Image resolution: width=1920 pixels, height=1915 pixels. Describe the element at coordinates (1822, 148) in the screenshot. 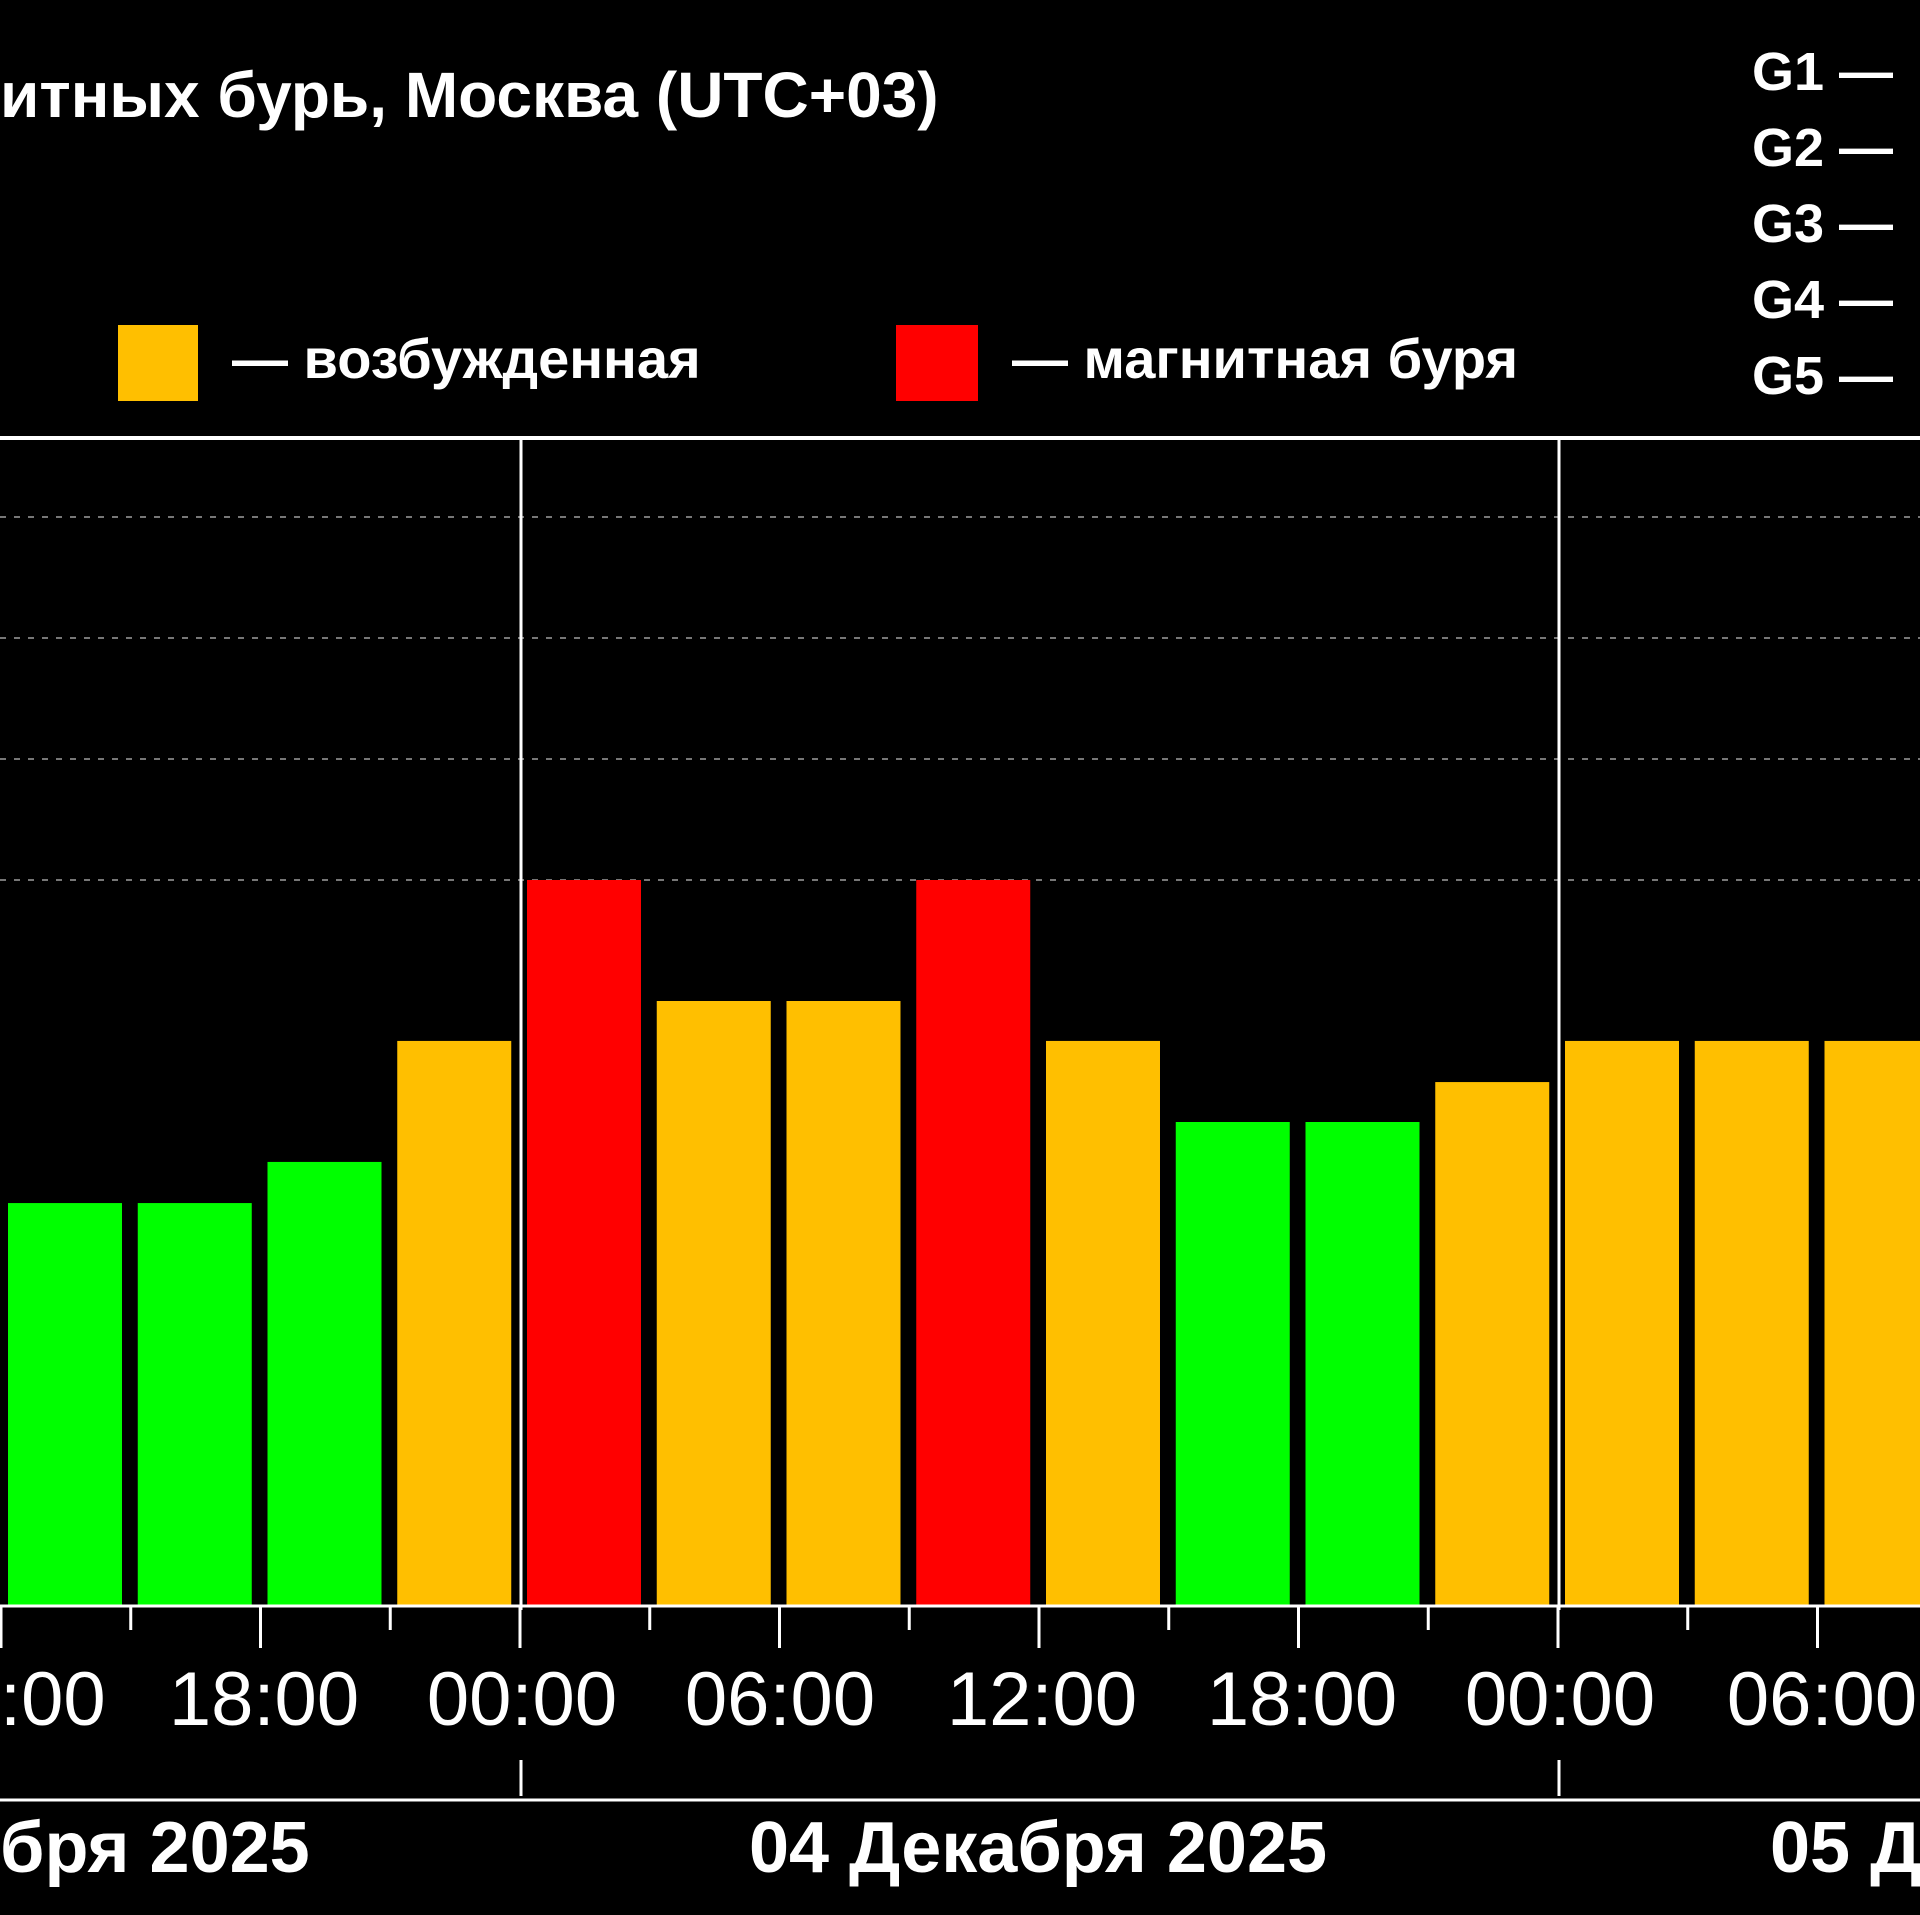

I see `g-scale-label-2: G2 —` at that location.